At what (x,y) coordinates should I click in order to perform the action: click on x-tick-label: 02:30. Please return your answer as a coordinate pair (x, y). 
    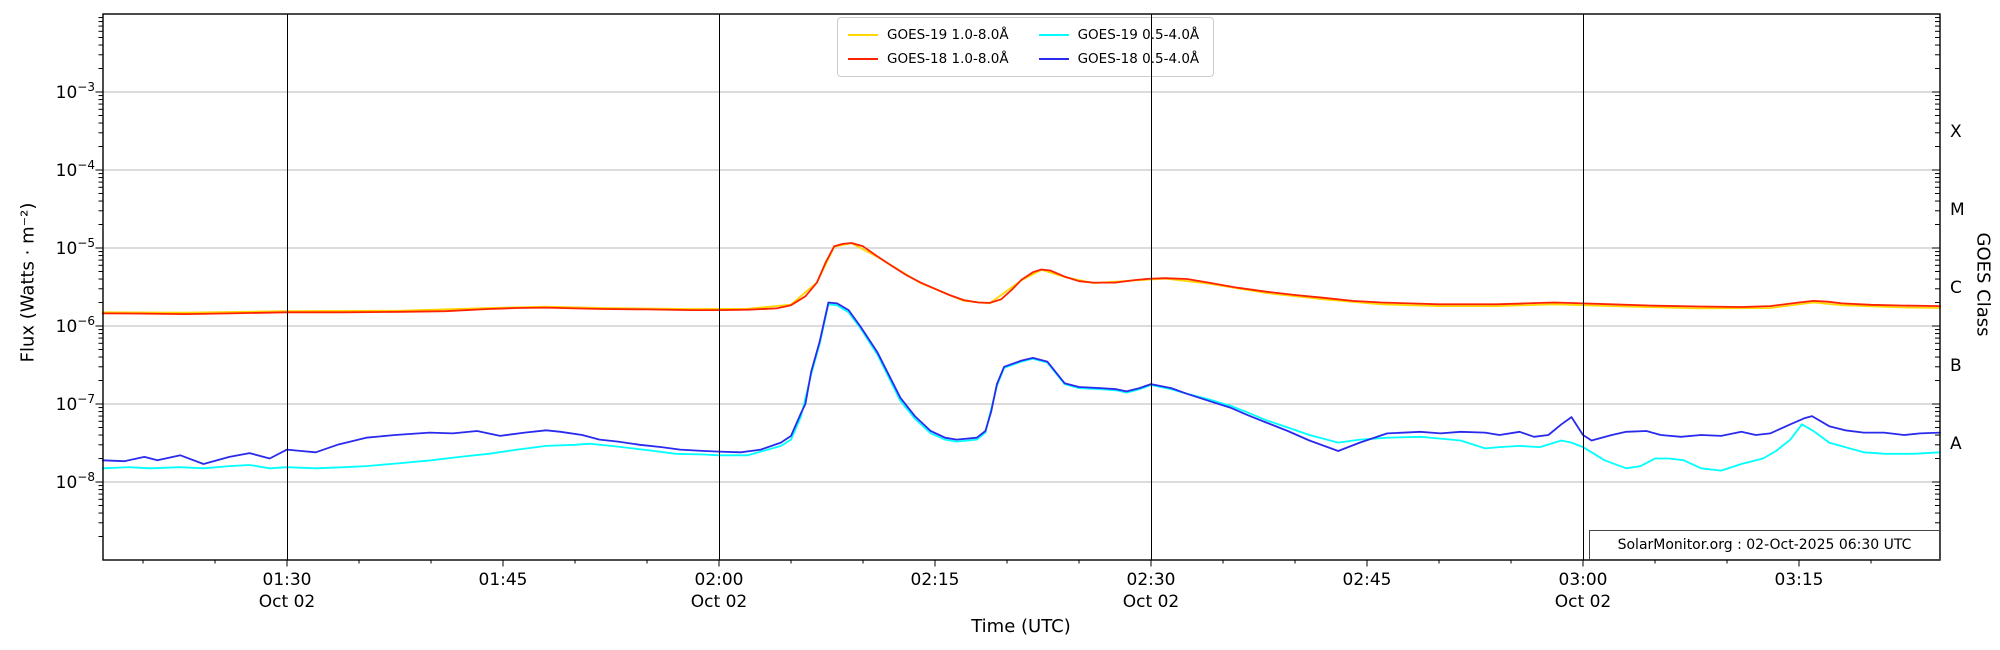
    Looking at the image, I should click on (1151, 580).